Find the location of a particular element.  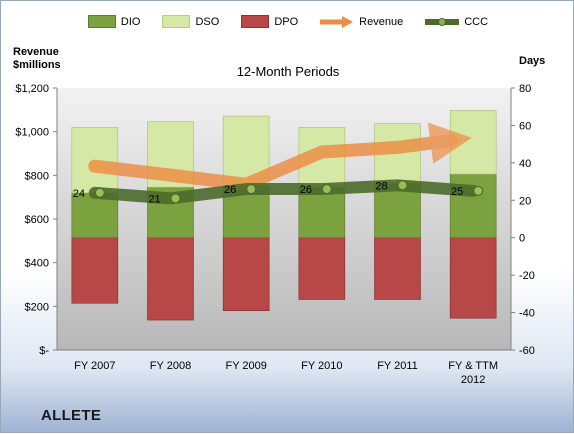

legend-label-dio: DIO is located at coordinates (130, 21).